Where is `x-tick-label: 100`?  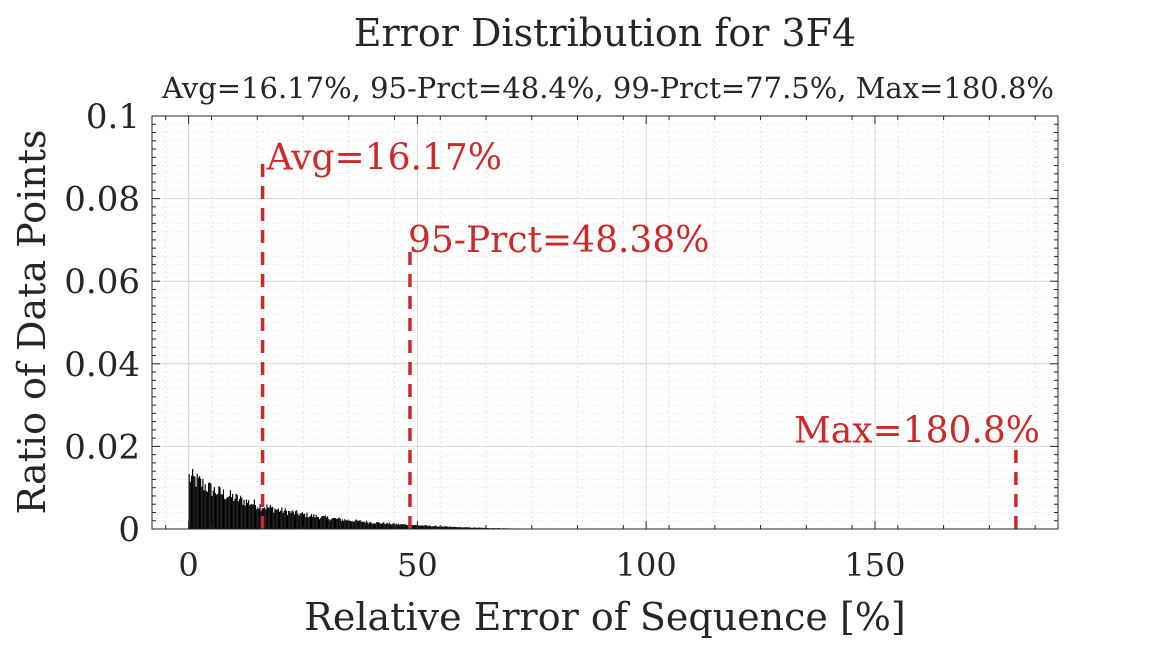 x-tick-label: 100 is located at coordinates (646, 565).